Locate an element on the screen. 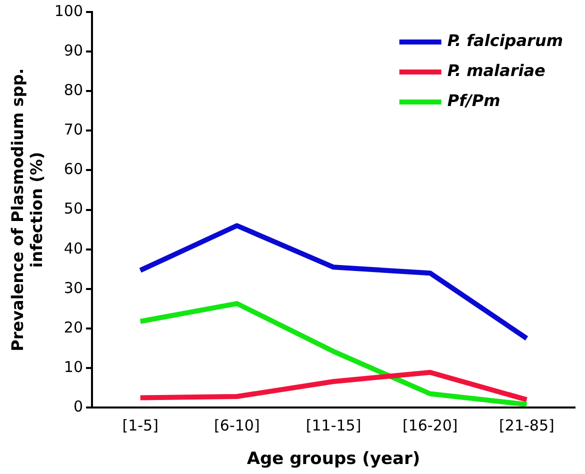  y-tick-label: 10 is located at coordinates (74, 367).